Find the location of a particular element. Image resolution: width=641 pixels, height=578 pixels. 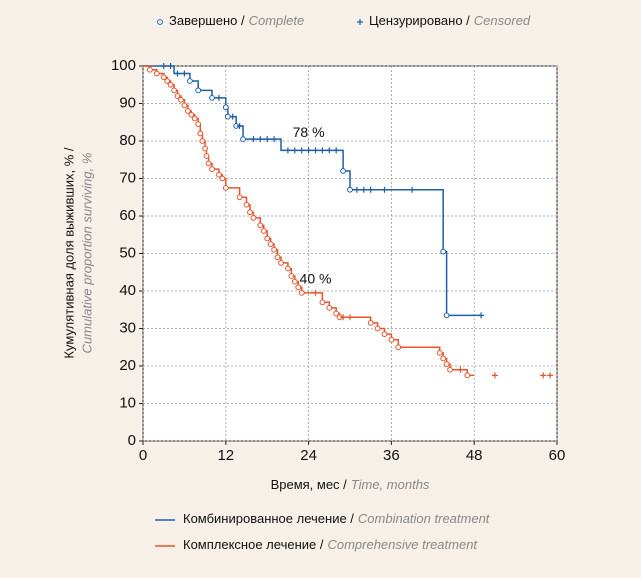

y-tick-label: 70 is located at coordinates (127, 177).